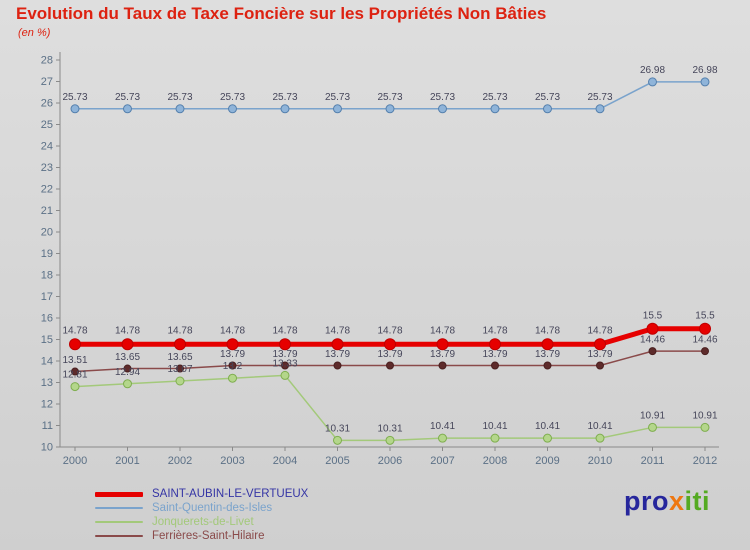  What do you see at coordinates (47, 448) in the screenshot?
I see `svg-text: 10` at bounding box center [47, 448].